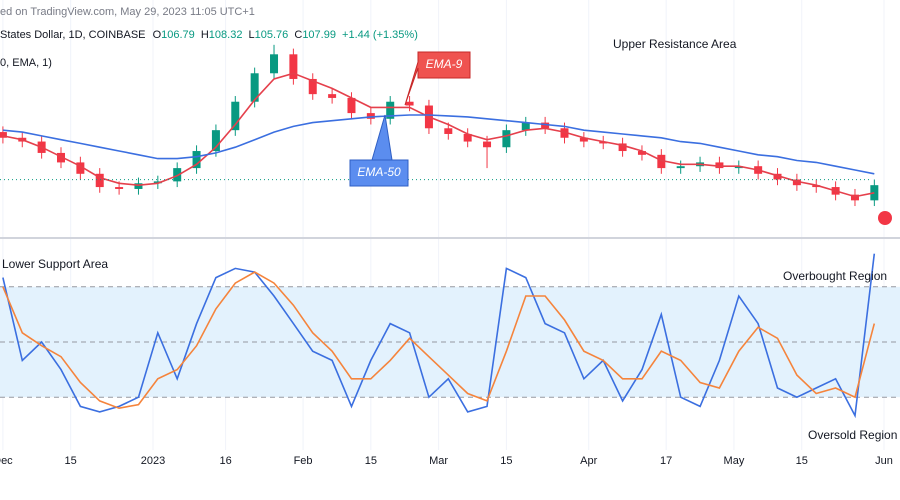 This screenshot has width=900, height=500. What do you see at coordinates (178, 35) in the screenshot?
I see `ohlc-value: 106.79` at bounding box center [178, 35].